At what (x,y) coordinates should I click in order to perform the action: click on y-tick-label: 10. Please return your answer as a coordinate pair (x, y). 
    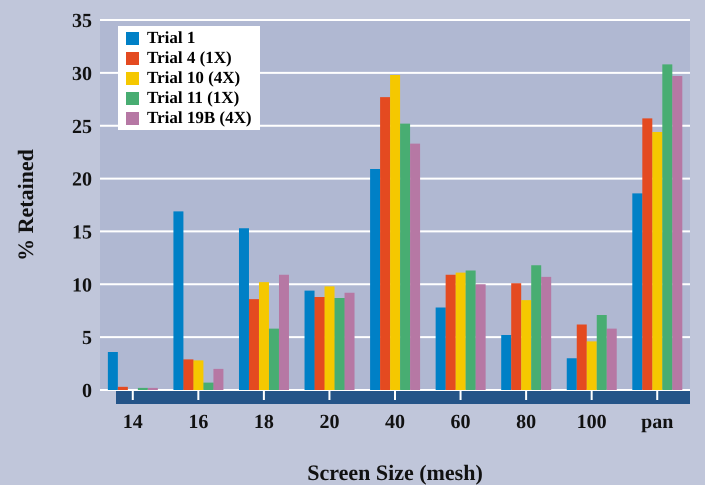
    Looking at the image, I should click on (82, 285).